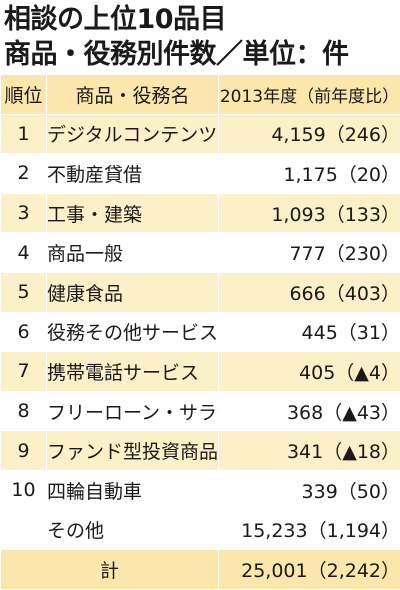  Describe the element at coordinates (309, 134) in the screenshot. I see `count-cell: 4,159（246）` at that location.